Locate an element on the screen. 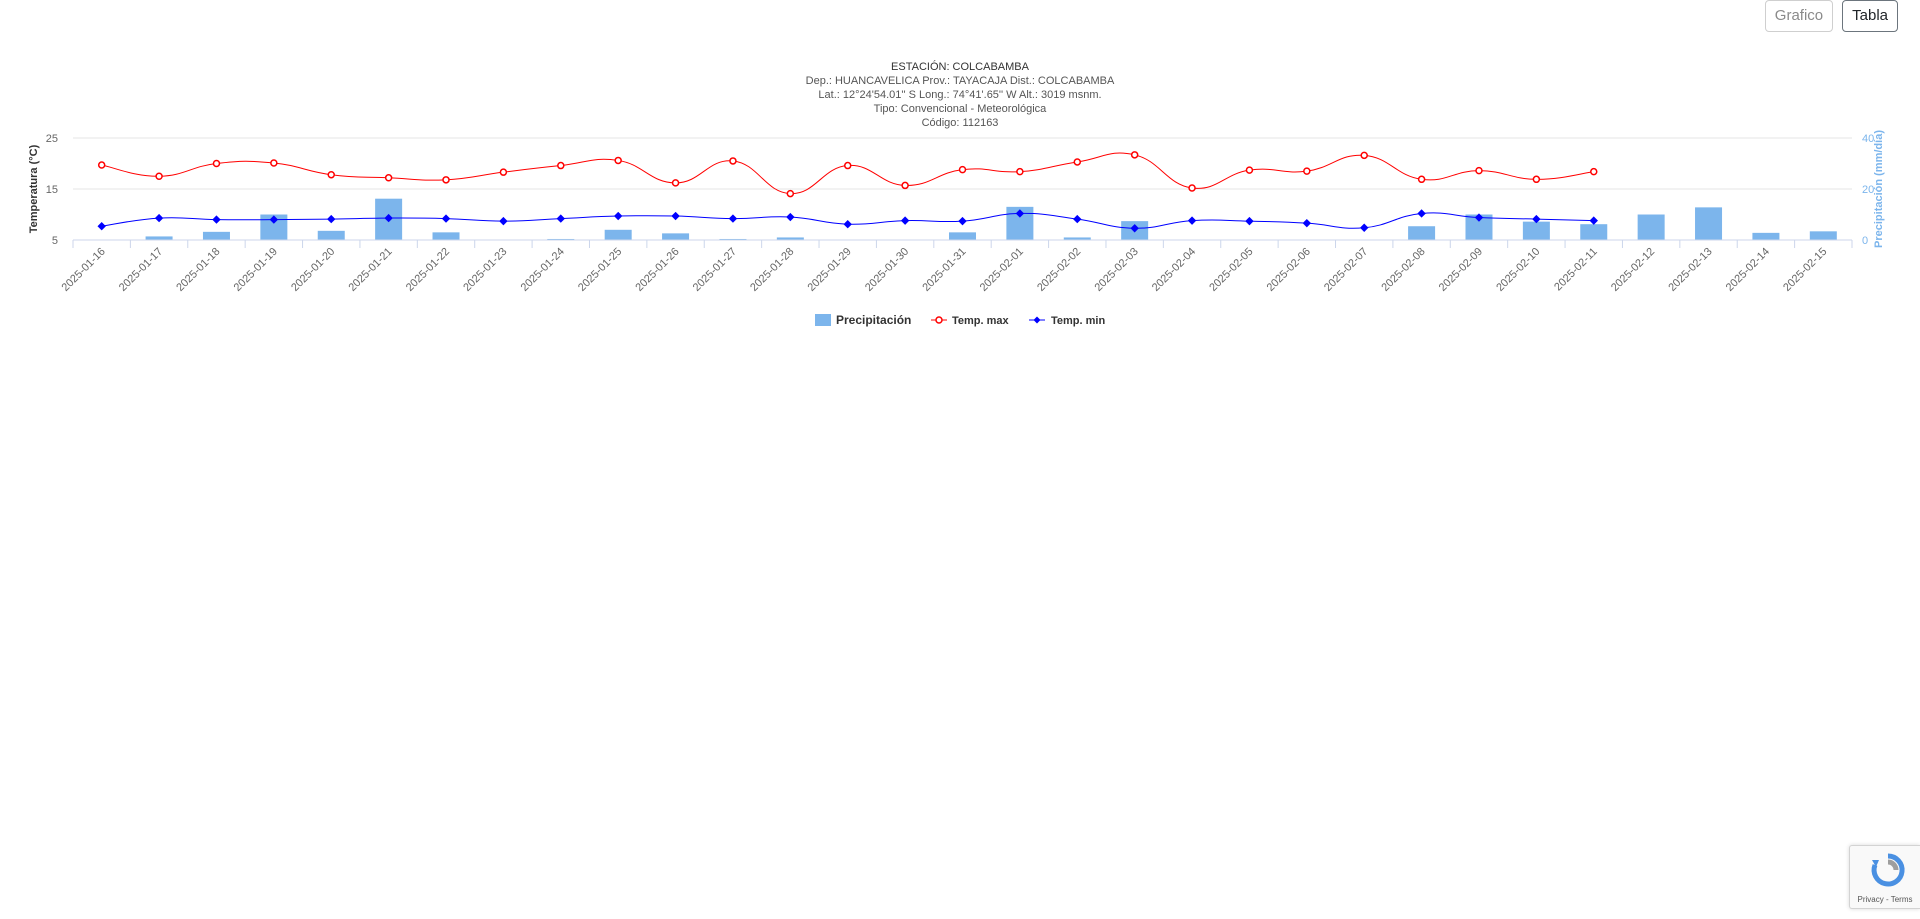 This screenshot has height=919, width=1920. x-tick-label: 2025-01-30 is located at coordinates (887, 270).